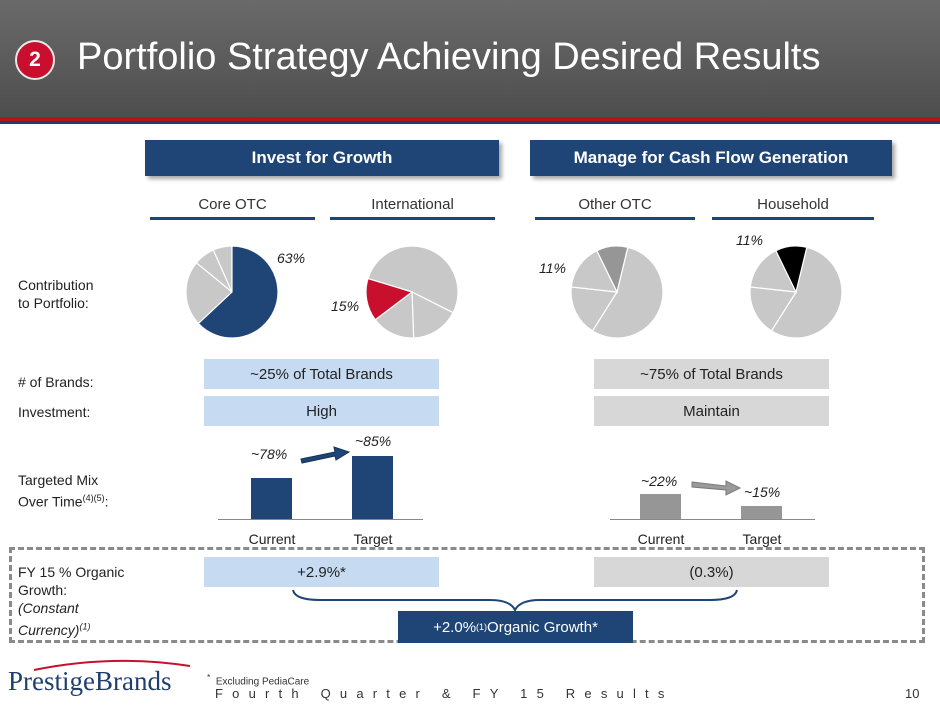  I want to click on column-rule-international, so click(412, 218).